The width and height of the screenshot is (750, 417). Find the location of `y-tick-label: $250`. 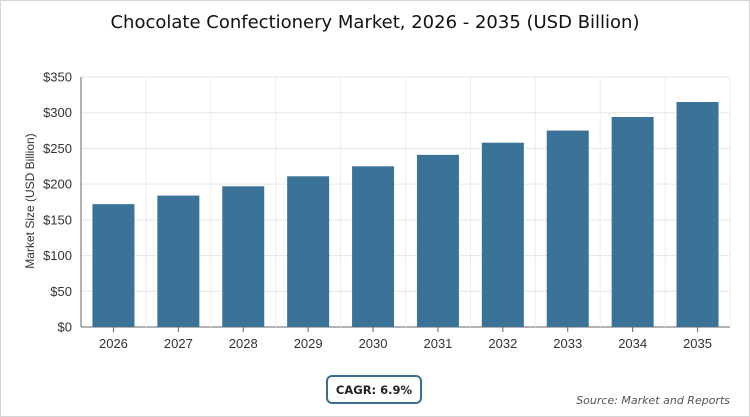

y-tick-label: $250 is located at coordinates (57, 148).